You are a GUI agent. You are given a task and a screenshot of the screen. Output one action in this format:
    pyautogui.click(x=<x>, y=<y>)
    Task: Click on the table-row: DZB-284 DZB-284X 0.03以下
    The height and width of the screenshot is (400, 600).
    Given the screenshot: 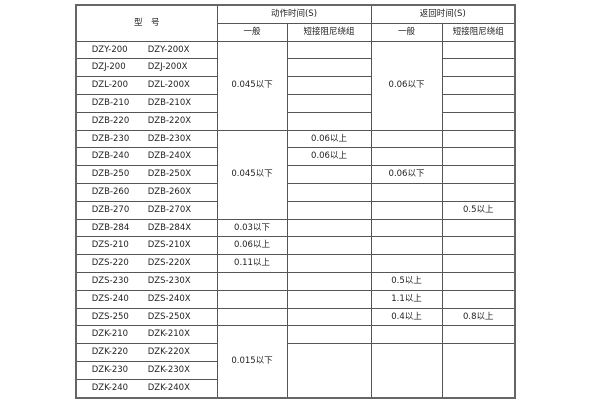 What is the action you would take?
    pyautogui.click(x=295, y=228)
    